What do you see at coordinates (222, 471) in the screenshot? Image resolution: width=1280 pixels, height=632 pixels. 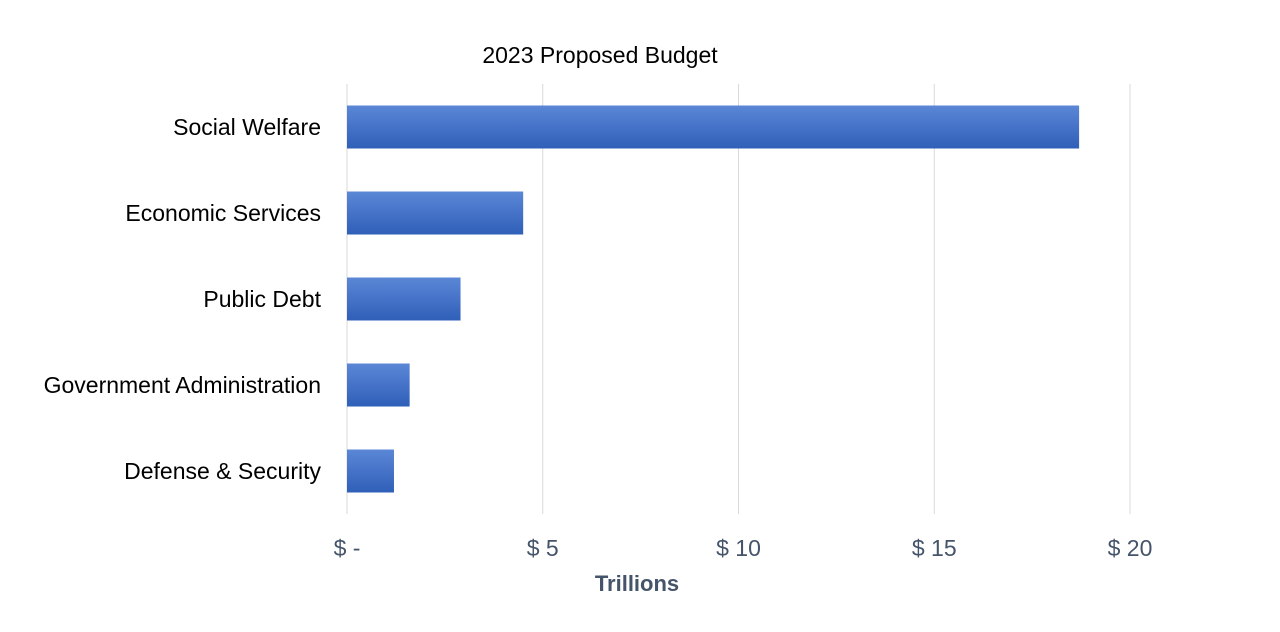 I see `category-label: Defense & Security` at bounding box center [222, 471].